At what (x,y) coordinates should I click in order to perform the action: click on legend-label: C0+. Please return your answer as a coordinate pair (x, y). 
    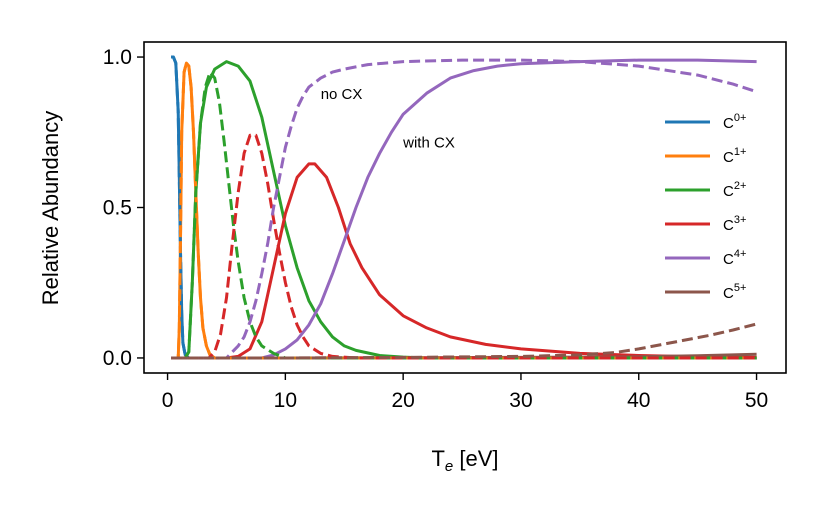
    Looking at the image, I should click on (734, 122).